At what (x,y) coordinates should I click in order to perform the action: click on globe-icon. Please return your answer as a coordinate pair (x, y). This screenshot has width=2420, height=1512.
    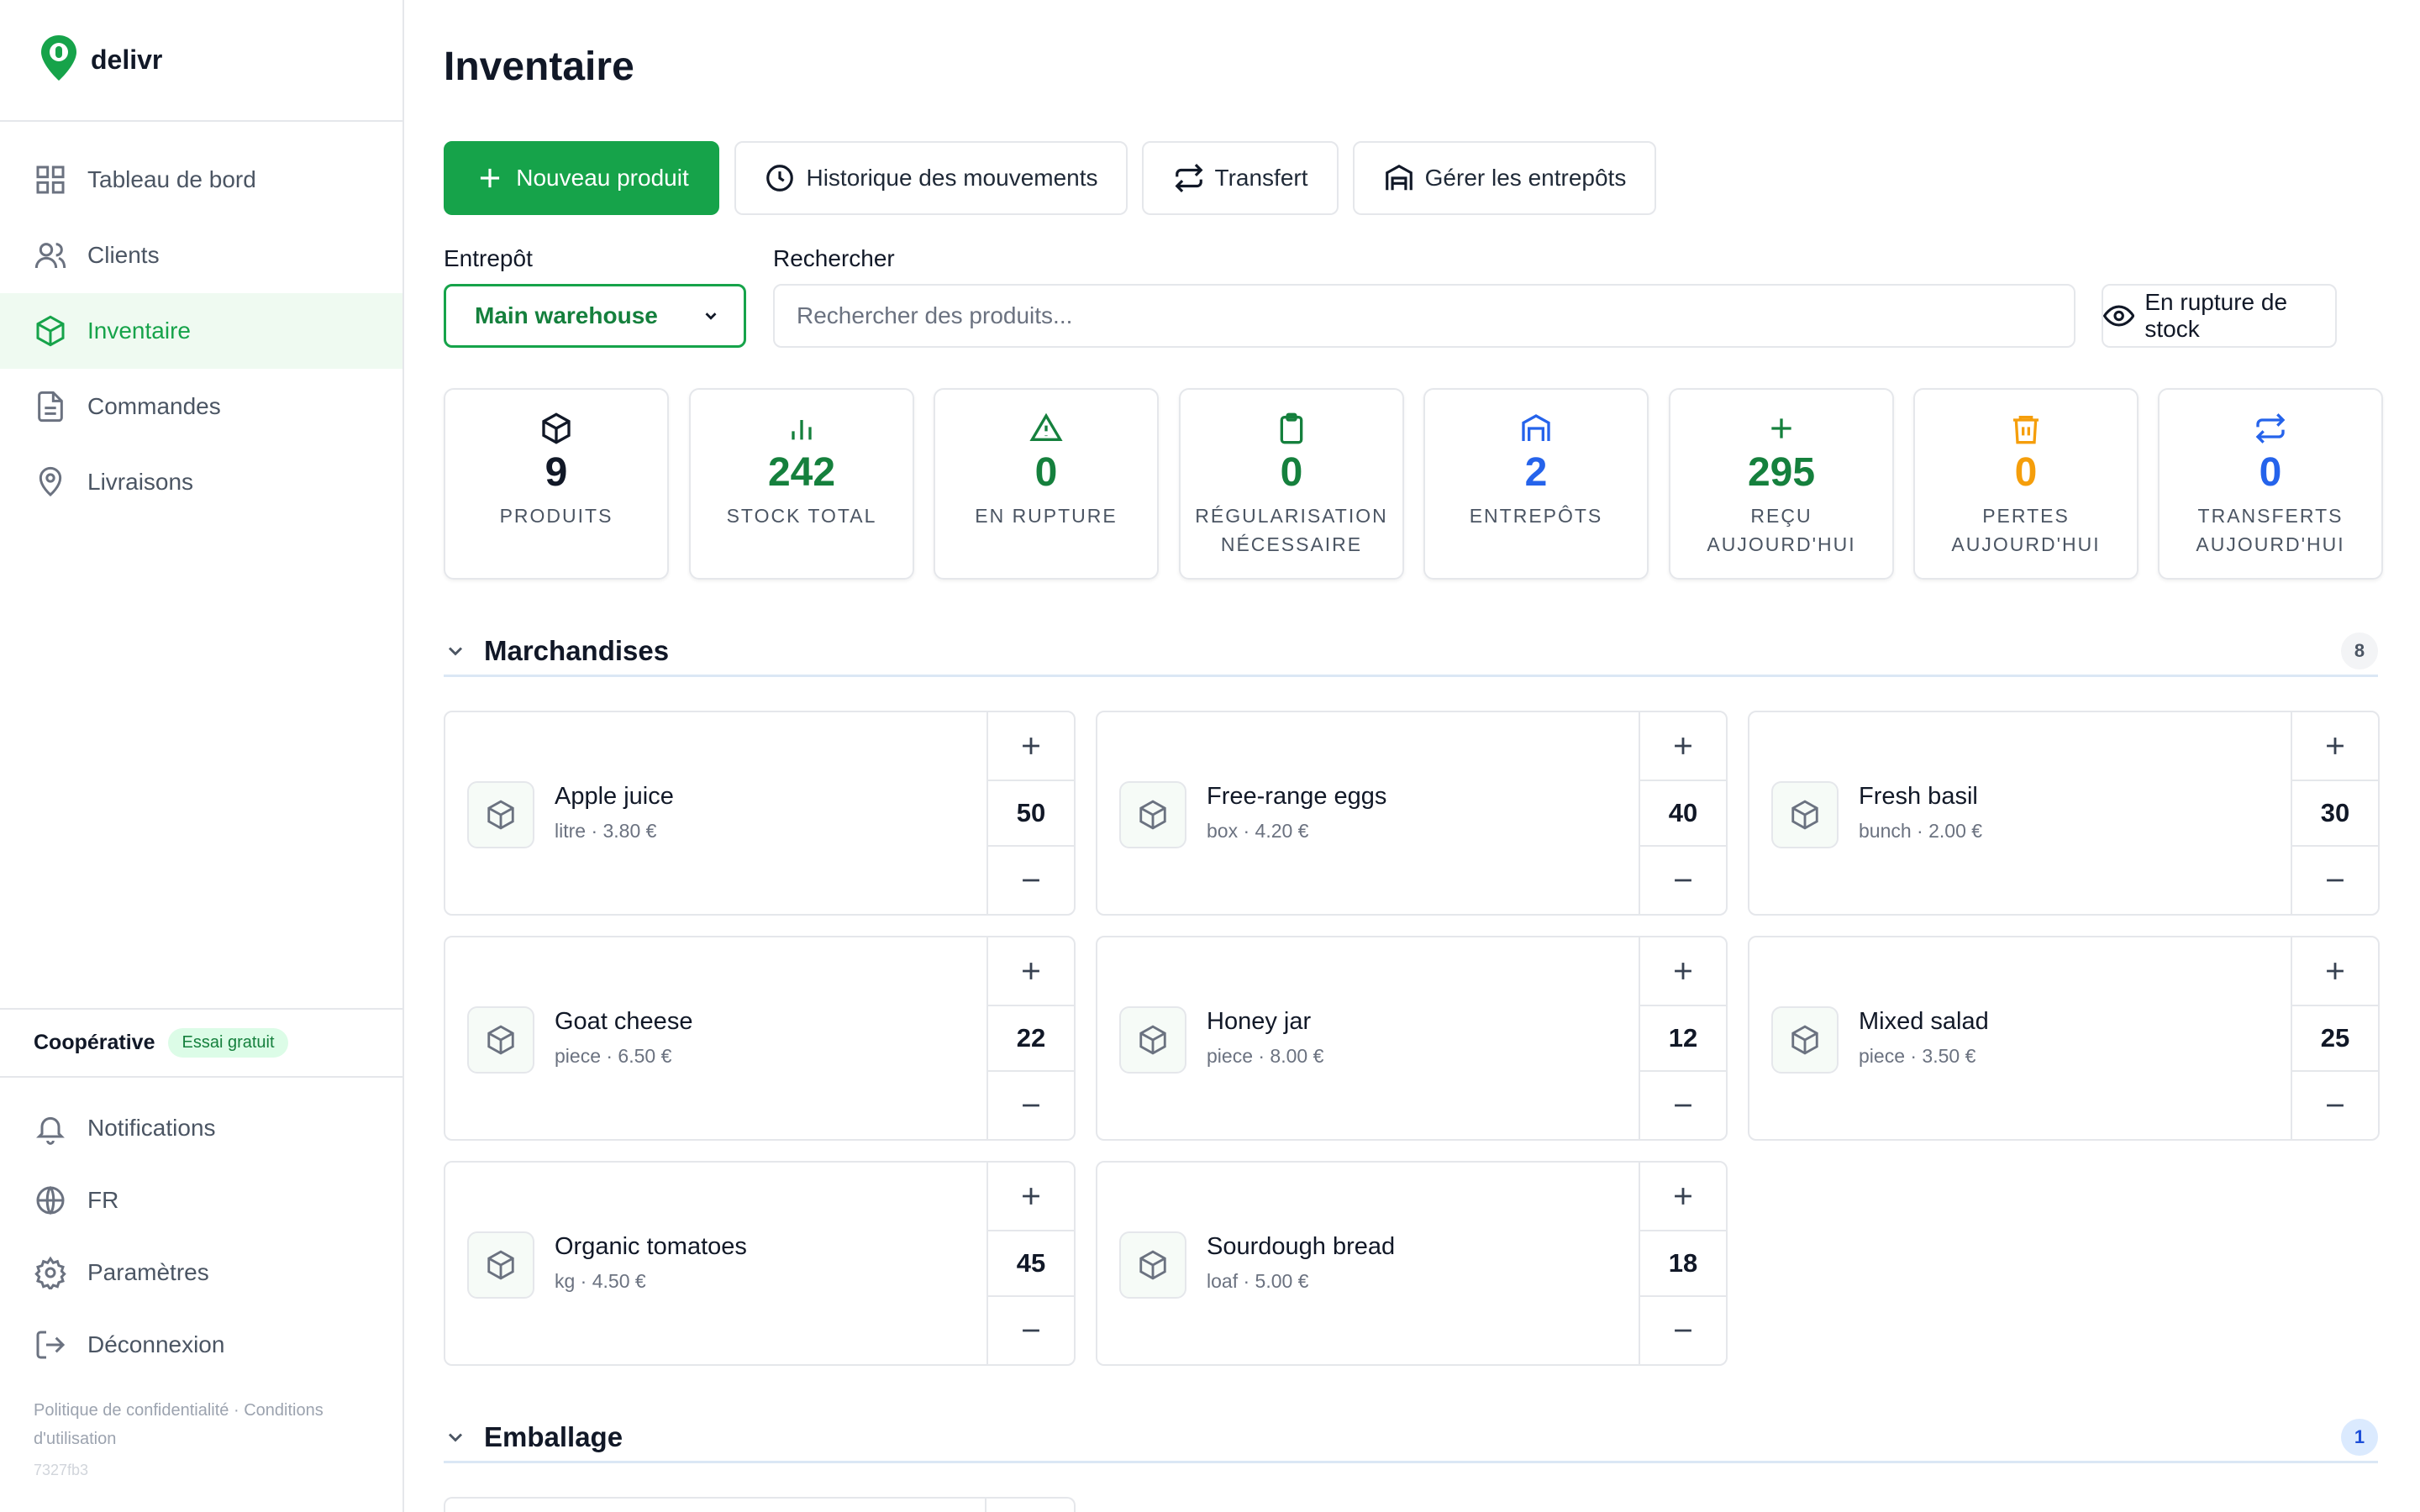
    Looking at the image, I should click on (51, 1200).